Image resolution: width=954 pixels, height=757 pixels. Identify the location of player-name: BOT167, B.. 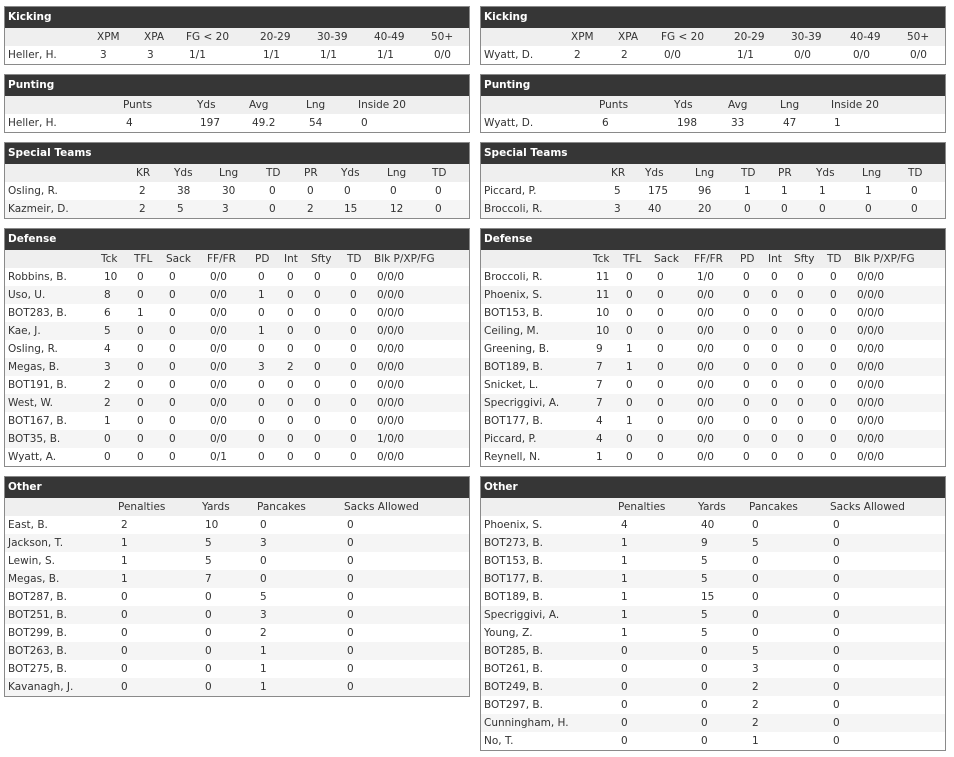
(37, 421).